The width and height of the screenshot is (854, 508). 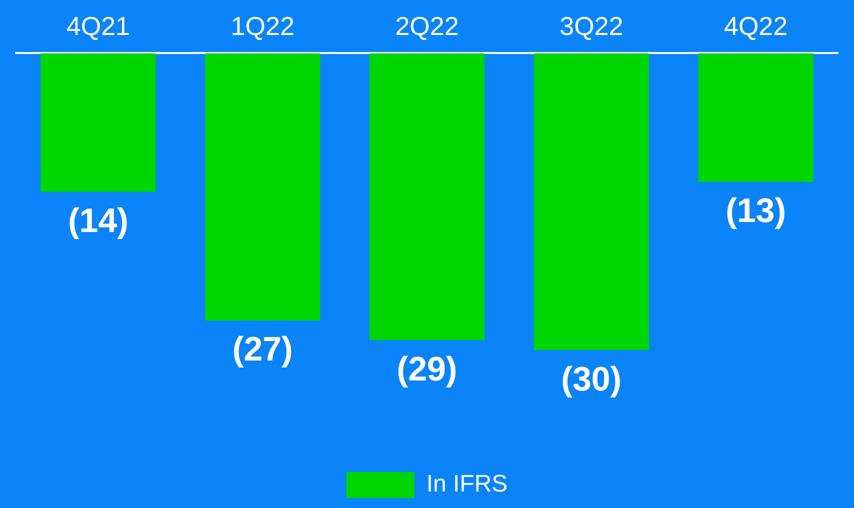 I want to click on data-label: (27), so click(x=262, y=349).